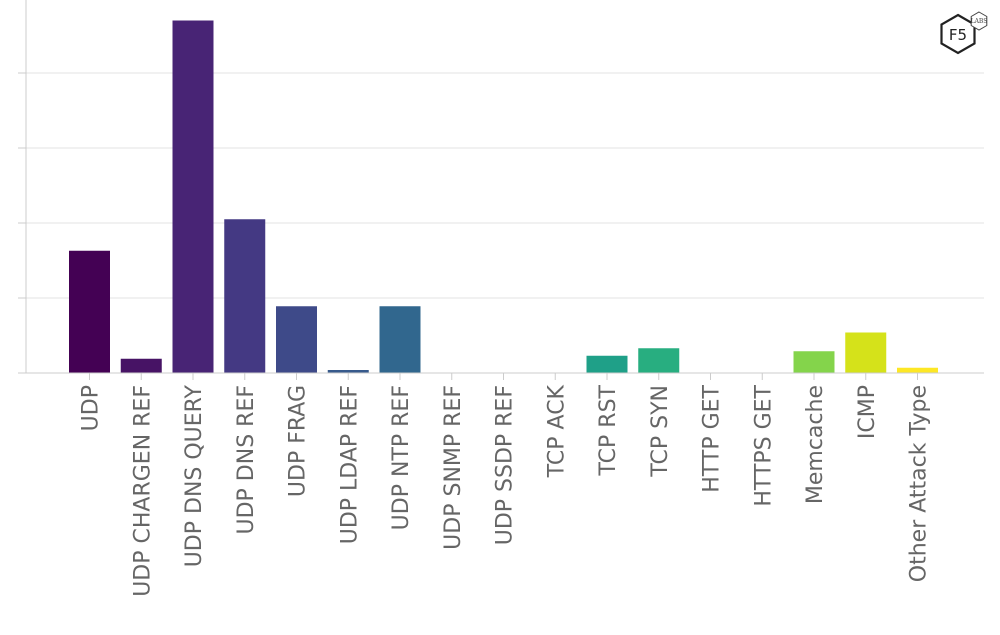 The width and height of the screenshot is (1000, 635). I want to click on x-tick-label: UDP DNS REF, so click(246, 460).